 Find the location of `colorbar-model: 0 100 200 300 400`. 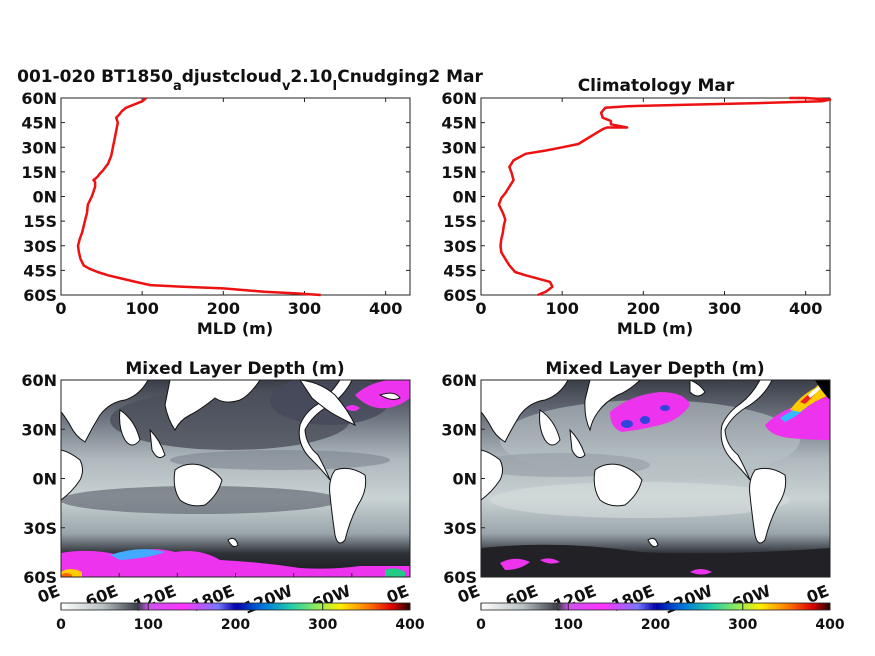

colorbar-model: 0 100 200 300 400 is located at coordinates (240, 617).